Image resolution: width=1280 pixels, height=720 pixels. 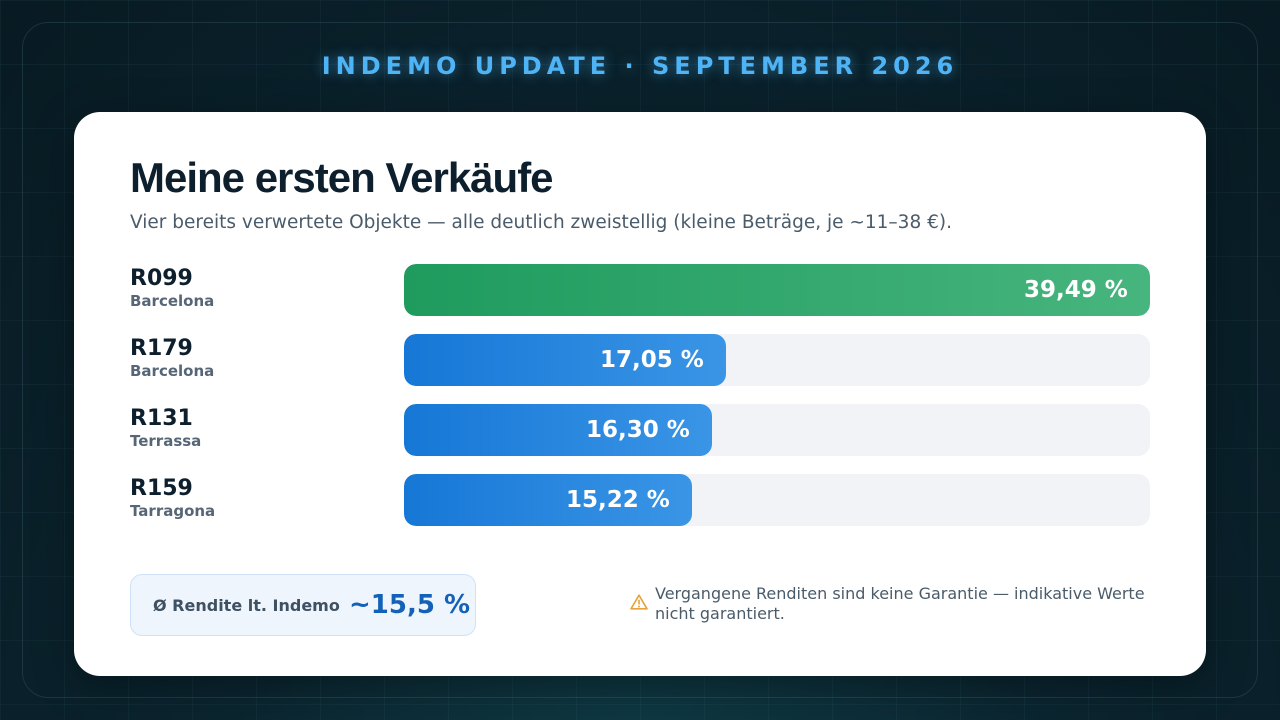 I want to click on row-label: R159 Tarragona, so click(x=260, y=498).